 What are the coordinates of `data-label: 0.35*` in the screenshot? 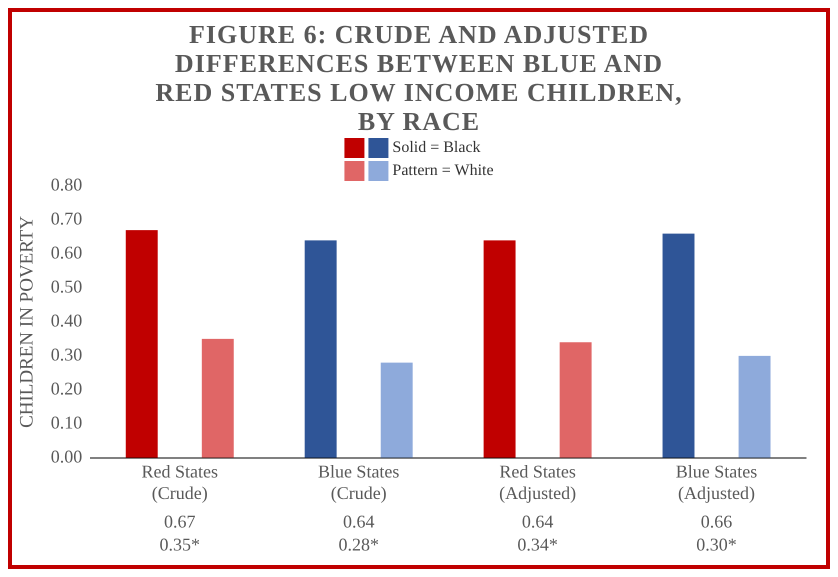 It's located at (180, 544).